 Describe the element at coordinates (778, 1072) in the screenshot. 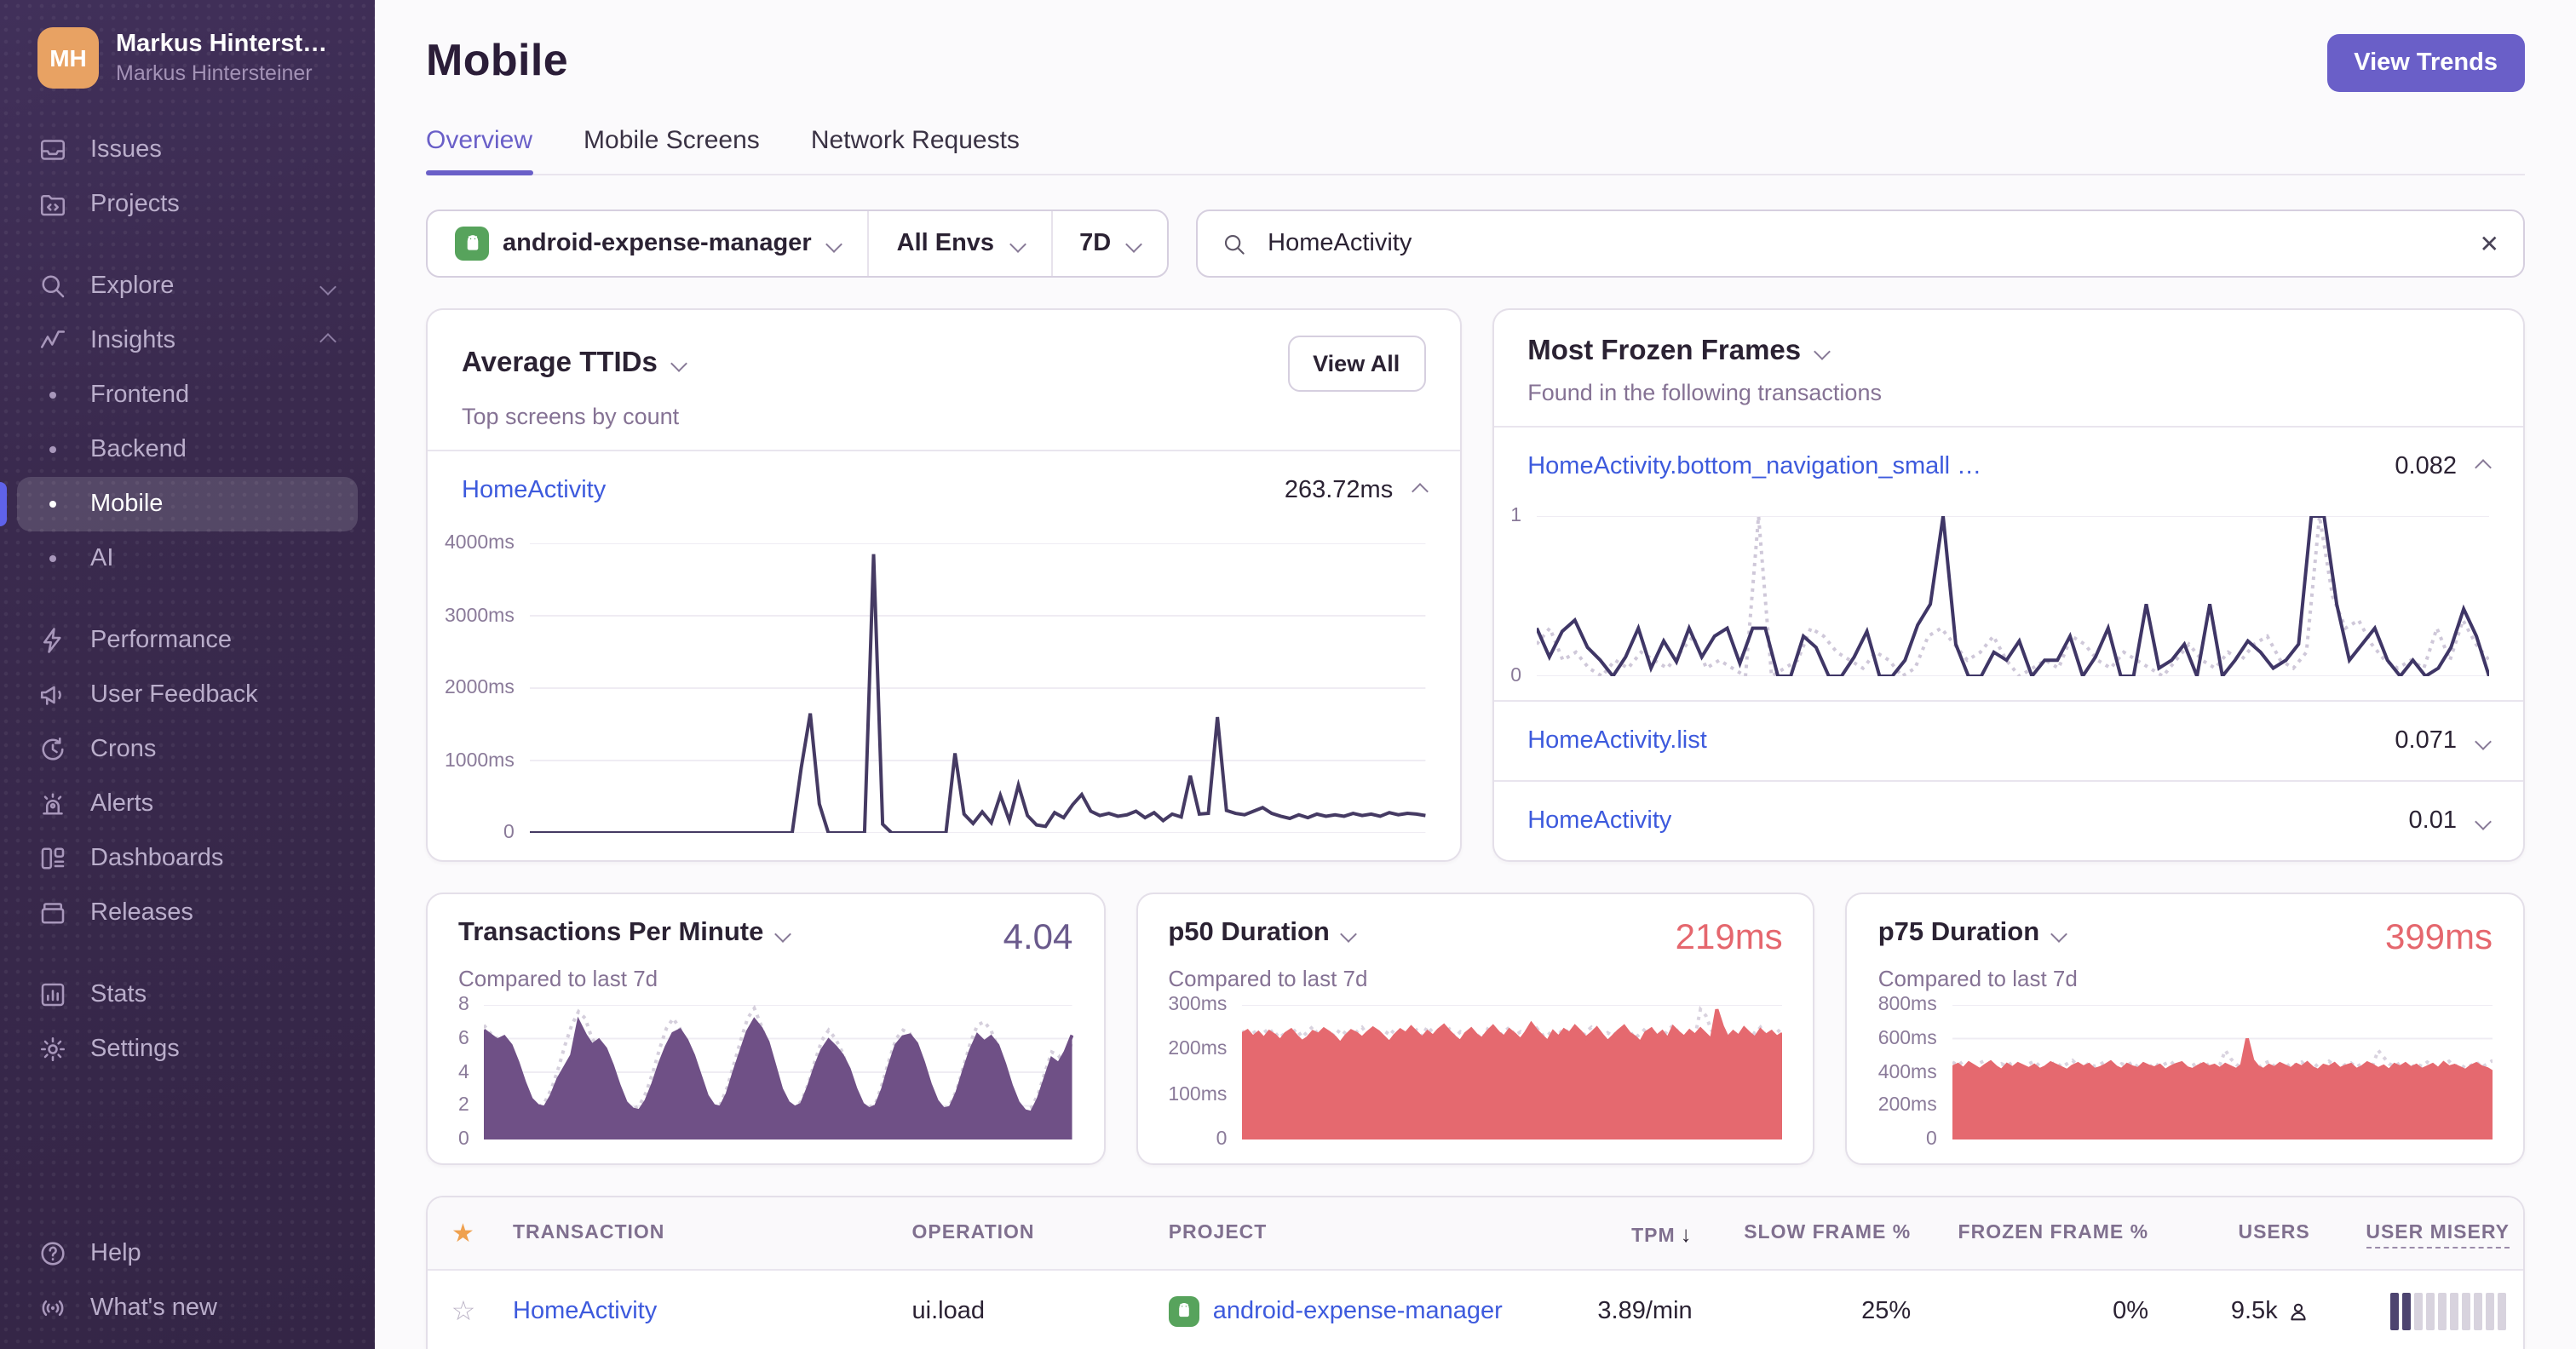

I see `chart-canvas` at that location.